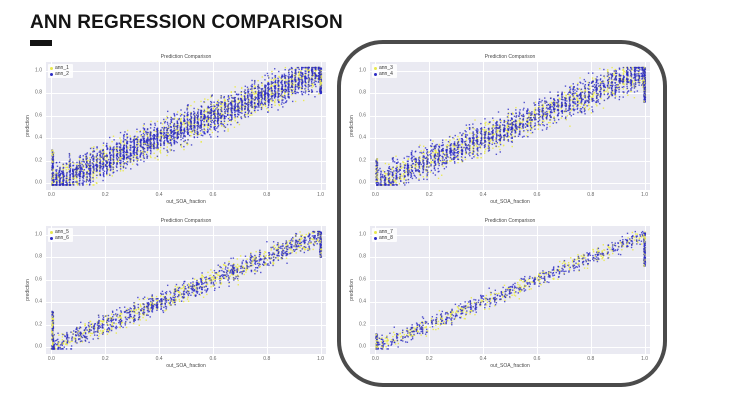 Image resolution: width=730 pixels, height=411 pixels. I want to click on legend-entry: ann_3, so click(383, 68).